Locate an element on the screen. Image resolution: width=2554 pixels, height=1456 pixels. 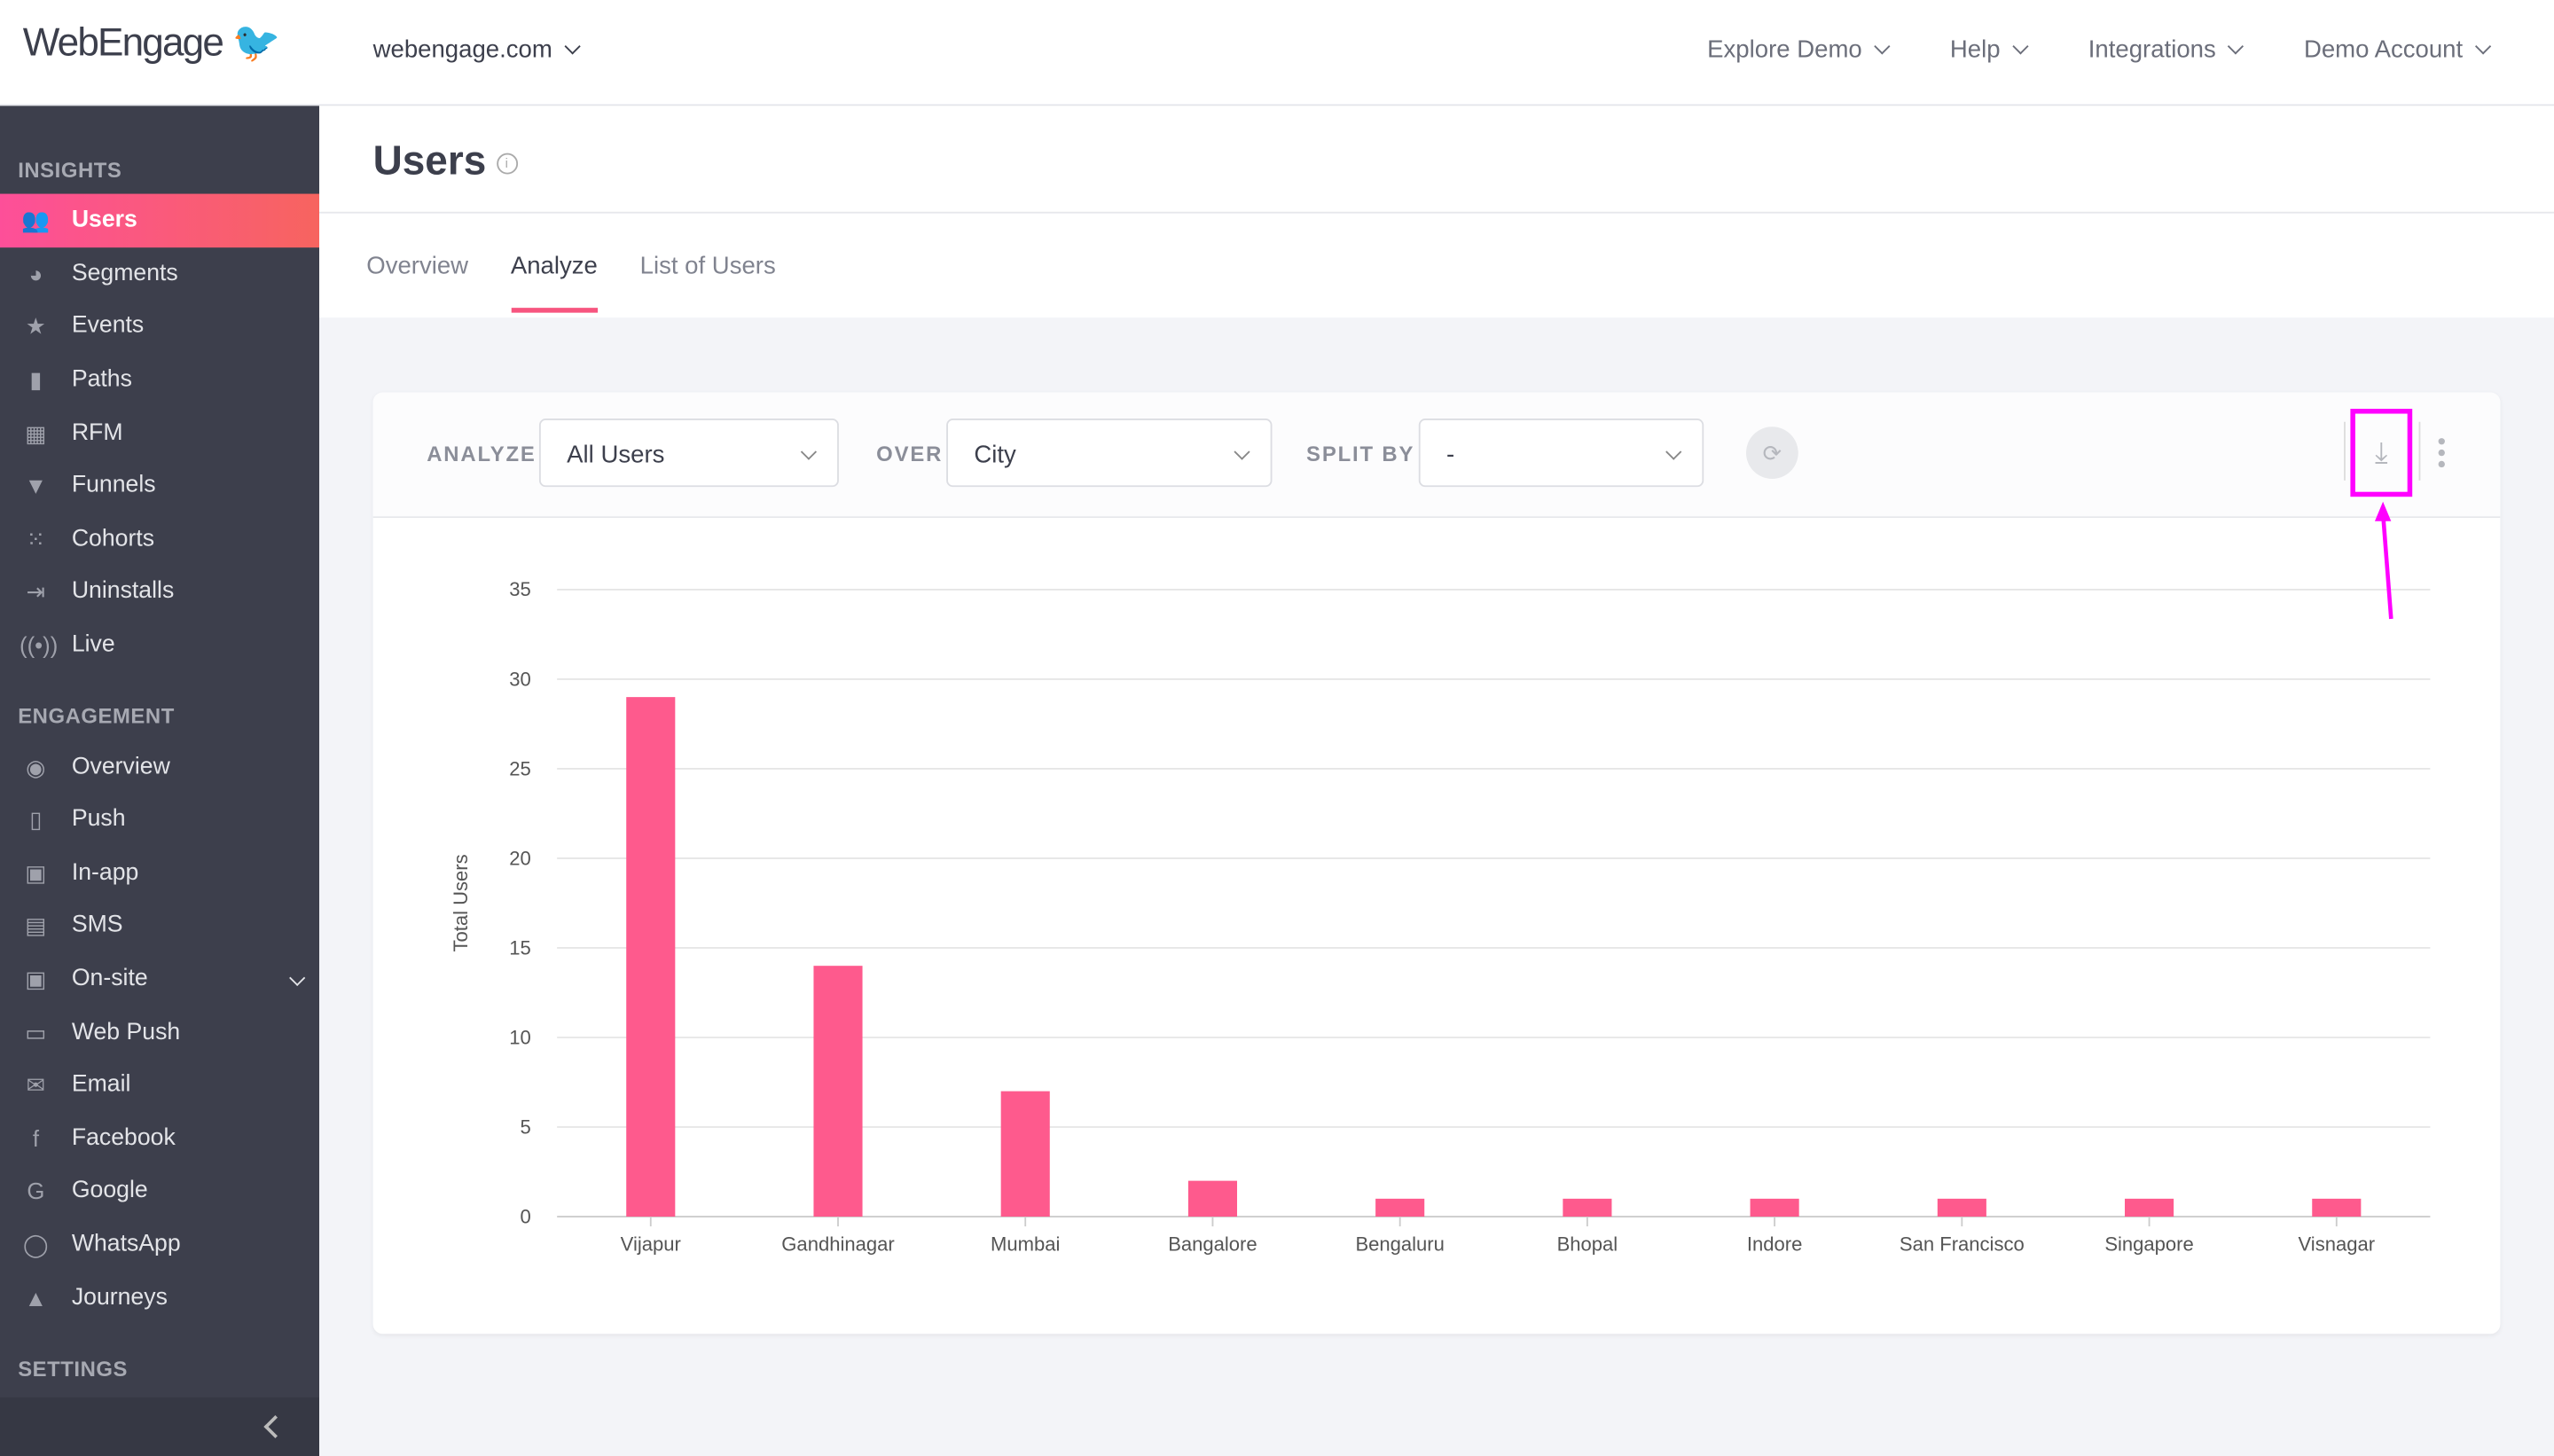
facebook-icon: f is located at coordinates (35, 1138).